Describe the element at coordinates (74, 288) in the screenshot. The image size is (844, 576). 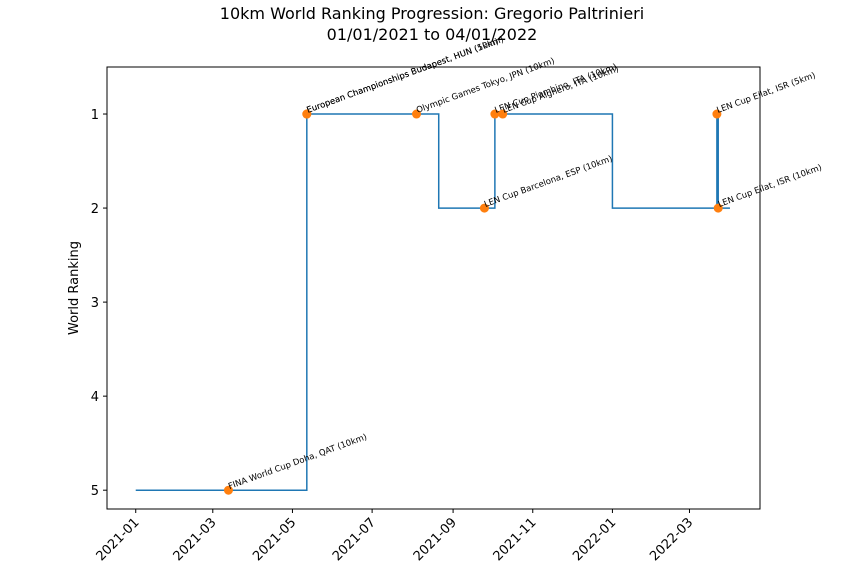
I see `y-axis-label: World Ranking` at that location.